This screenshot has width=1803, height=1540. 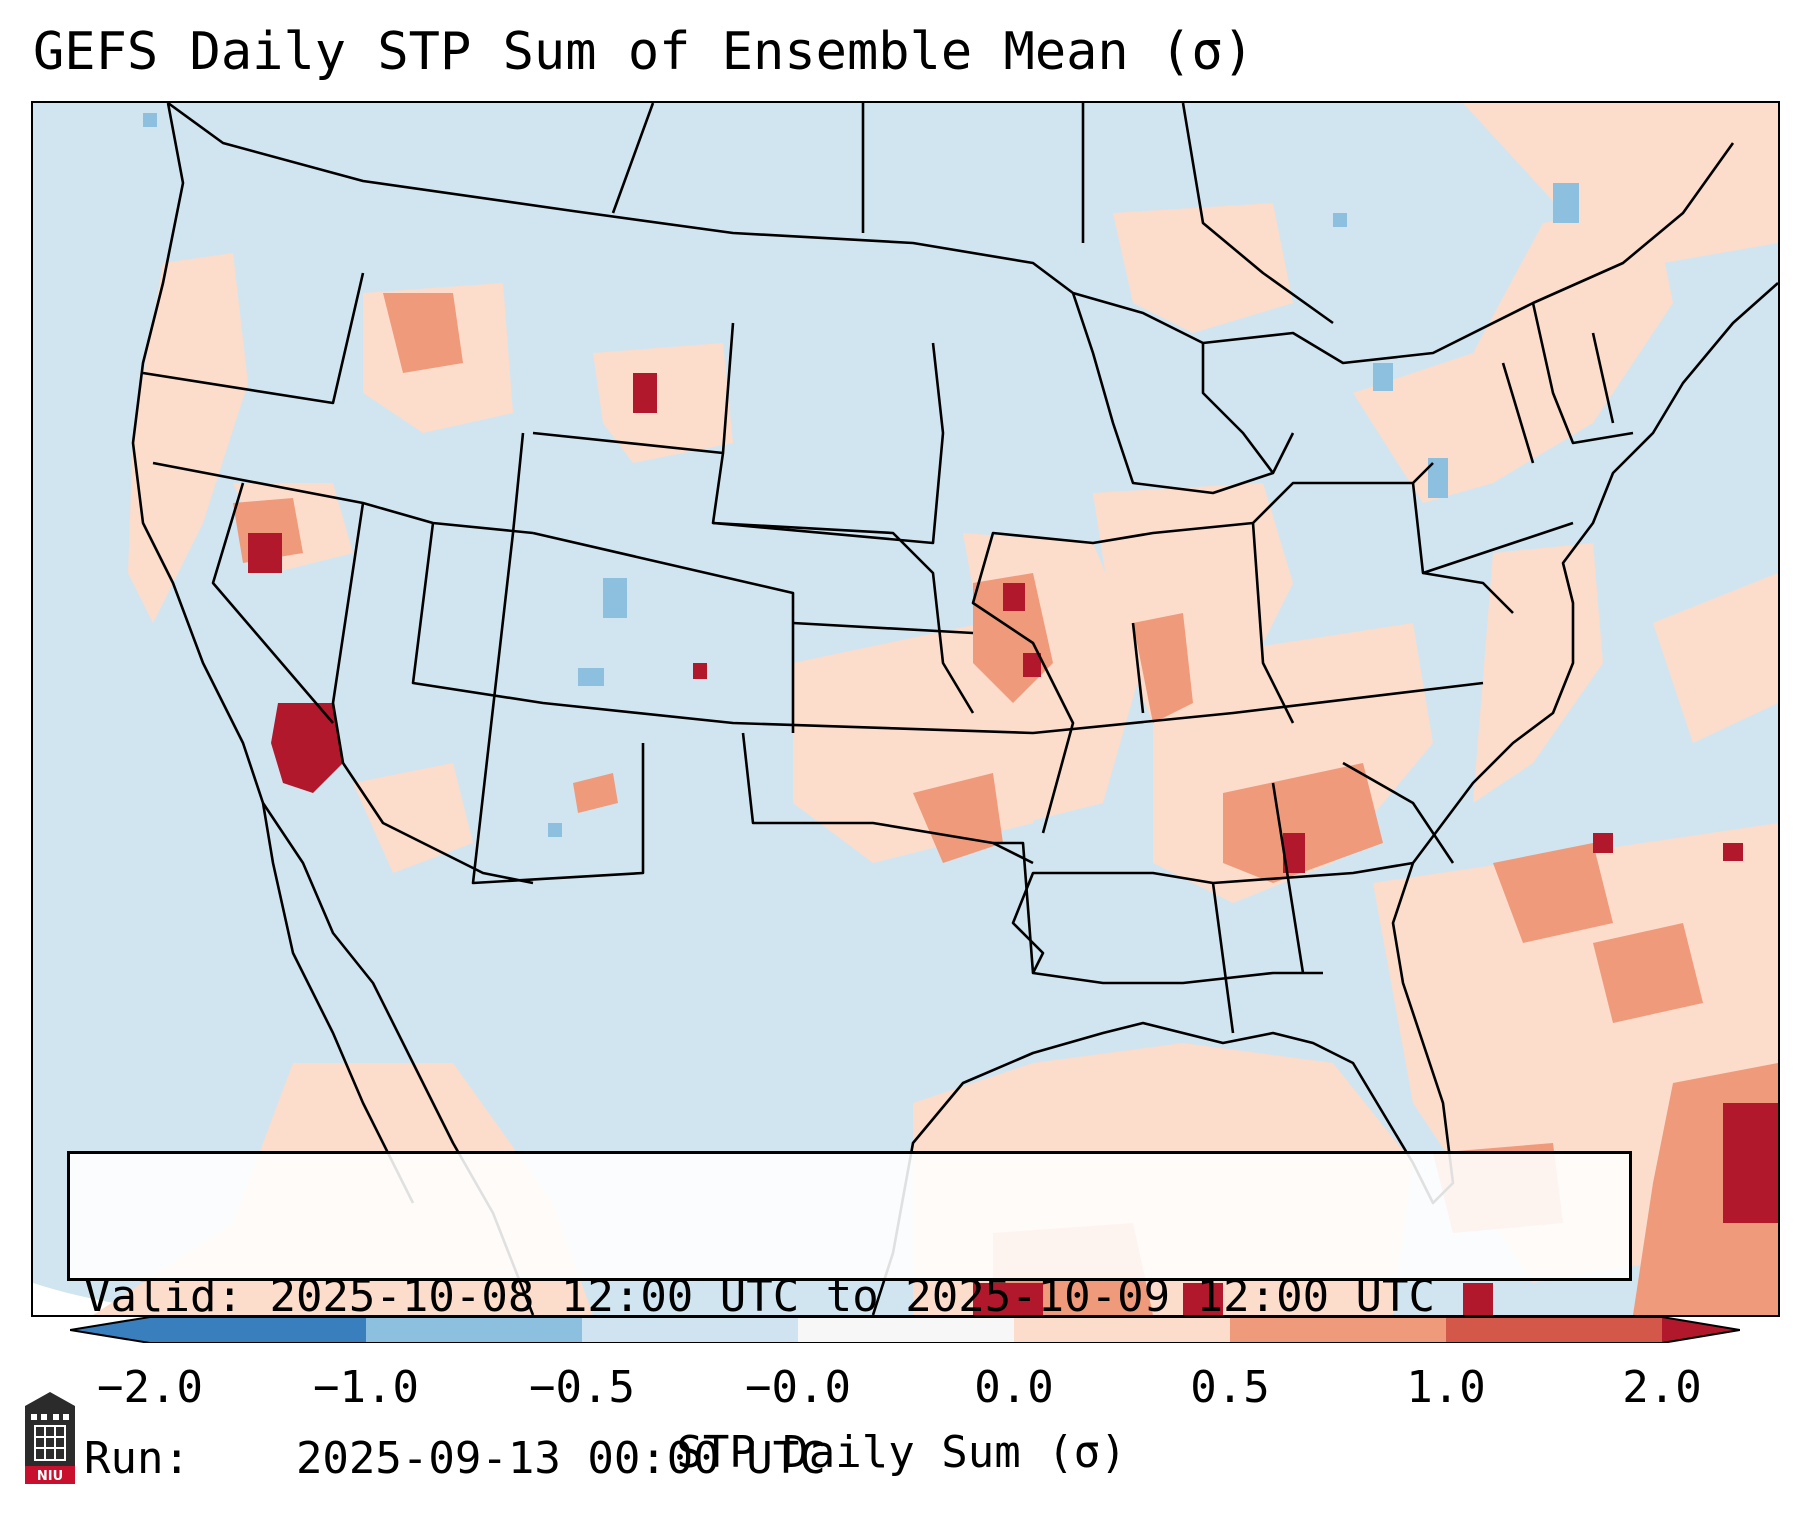 What do you see at coordinates (582, 1387) in the screenshot?
I see `colorbar-tick-label: −0.5` at bounding box center [582, 1387].